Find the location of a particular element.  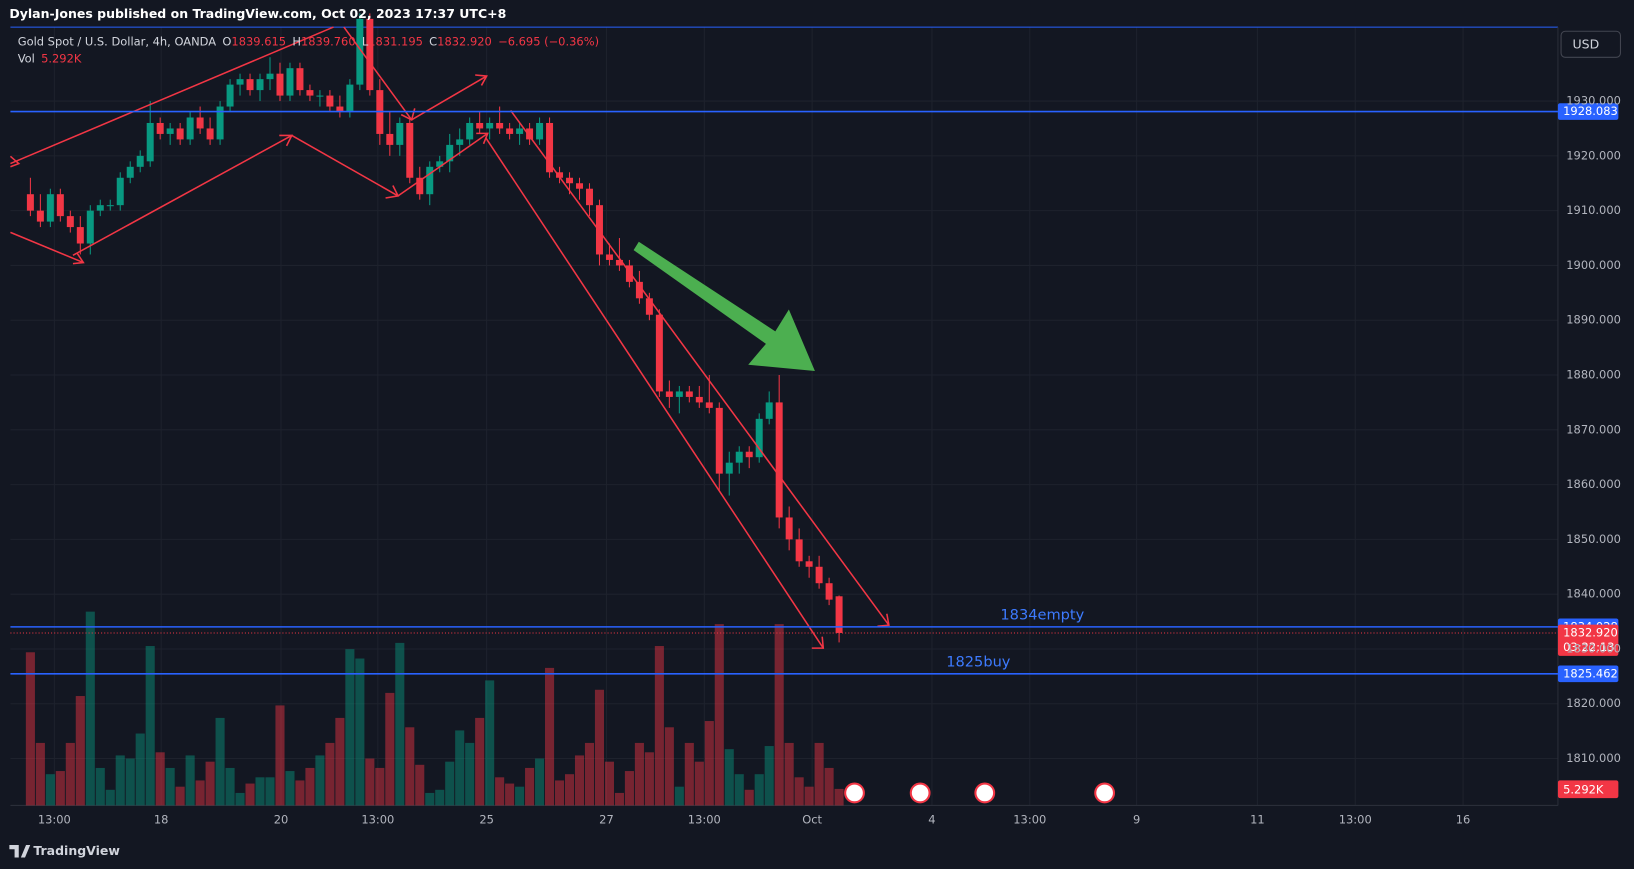

level-badge-label: 1825.462 is located at coordinates (1590, 673).